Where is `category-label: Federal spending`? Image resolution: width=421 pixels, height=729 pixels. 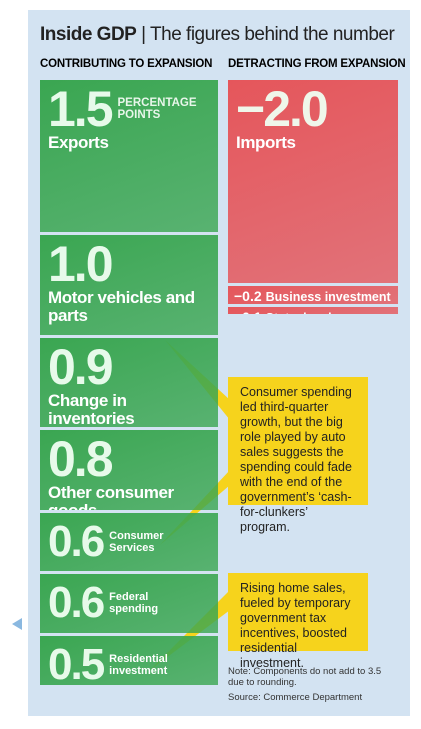 category-label: Federal spending is located at coordinates (134, 603).